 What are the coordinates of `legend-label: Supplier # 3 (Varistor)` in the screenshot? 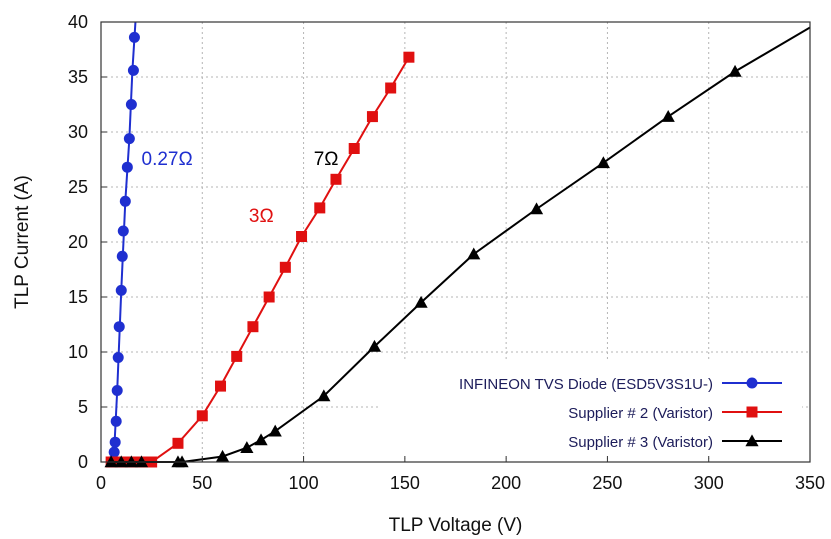 It's located at (640, 442).